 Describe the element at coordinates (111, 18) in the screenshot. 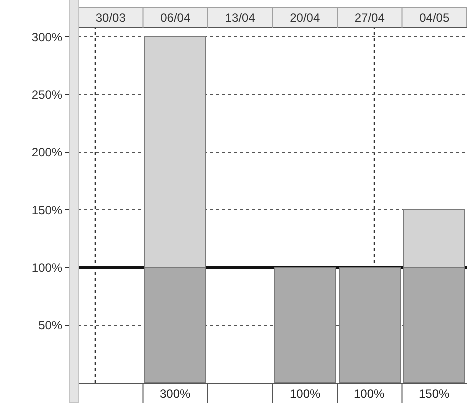

I see `x-tick-label: 30/03` at that location.